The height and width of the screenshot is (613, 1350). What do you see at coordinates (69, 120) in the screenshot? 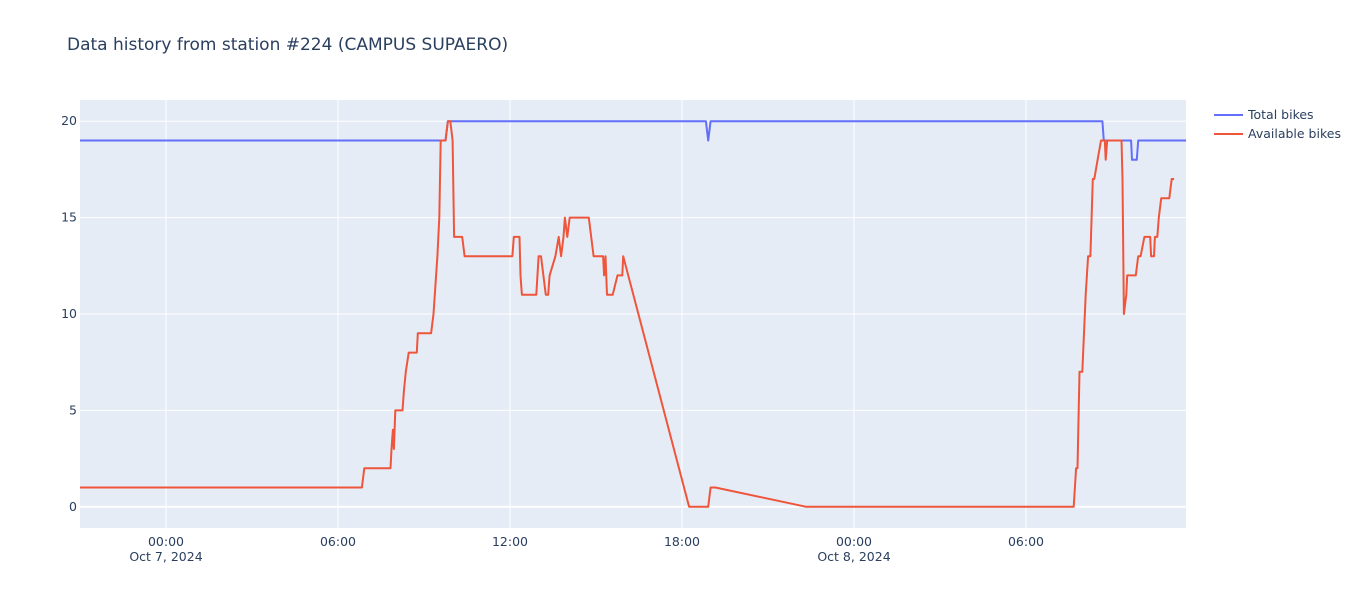
I see `y-tick-label: 20` at bounding box center [69, 120].